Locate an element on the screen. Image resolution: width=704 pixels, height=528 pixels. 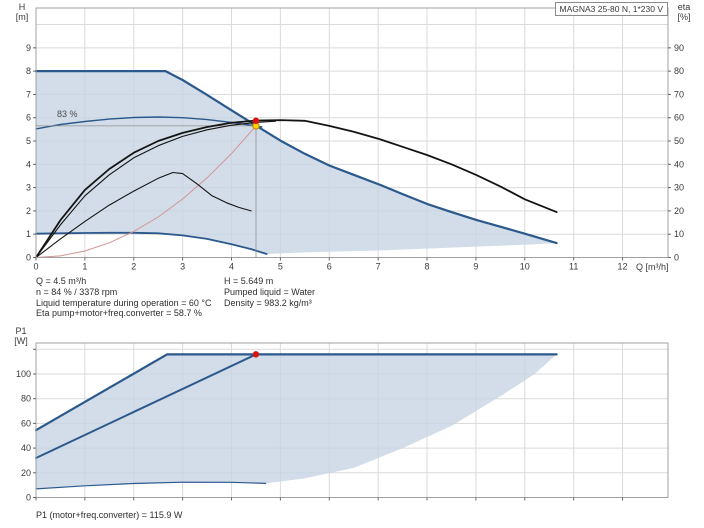
eta-axis-tick-label: 40 is located at coordinates (679, 164).